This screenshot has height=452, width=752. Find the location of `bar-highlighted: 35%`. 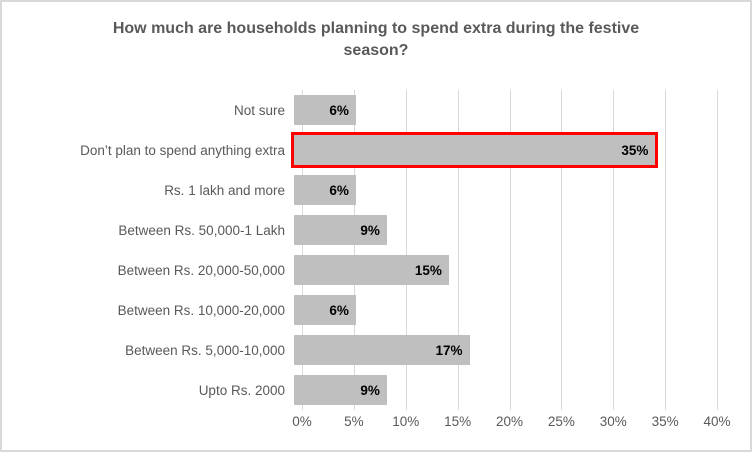

bar-highlighted: 35% is located at coordinates (475, 150).